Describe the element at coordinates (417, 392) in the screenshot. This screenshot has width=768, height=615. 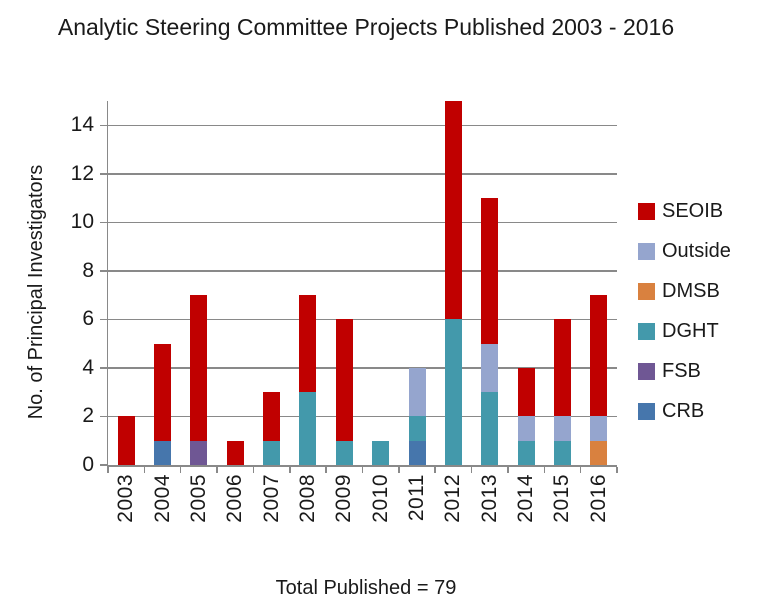
I see `bar-segment-outside-2011` at that location.